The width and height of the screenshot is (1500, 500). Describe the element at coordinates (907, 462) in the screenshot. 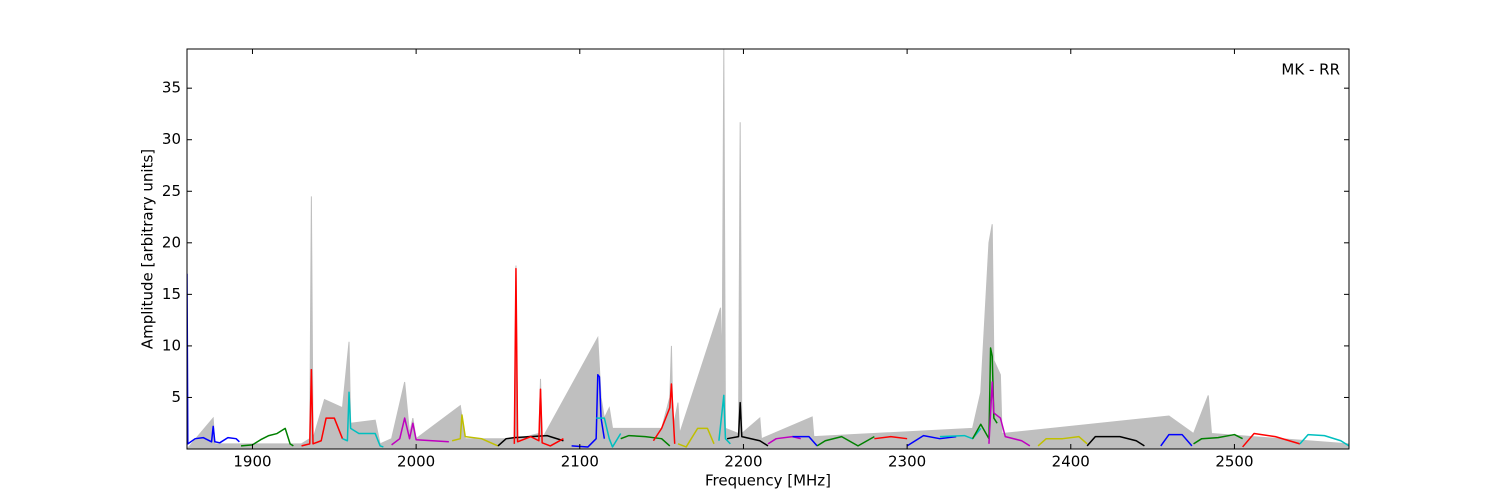

I see `x-tick-label: 2300` at that location.